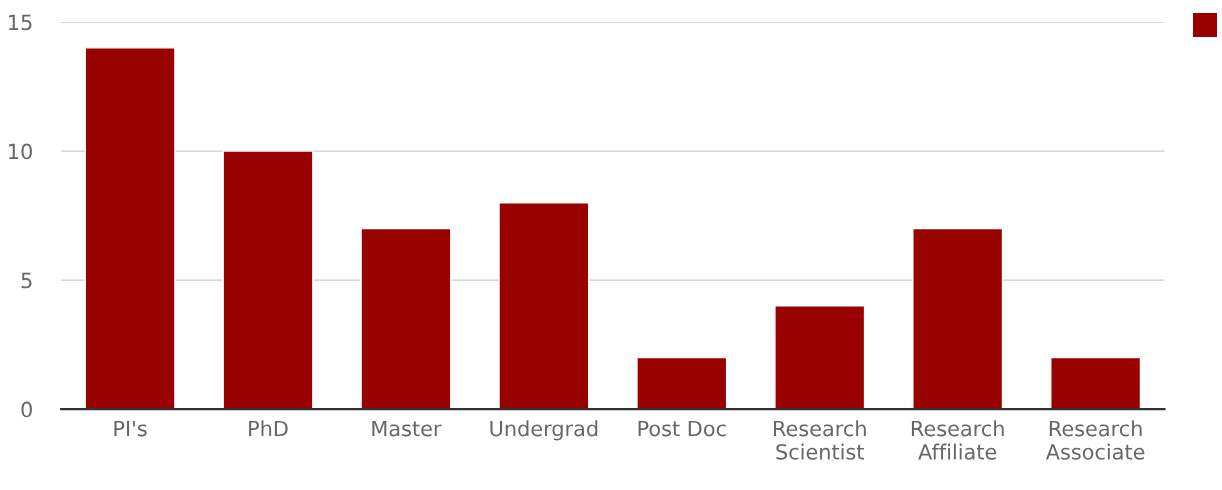 The image size is (1222, 490). Describe the element at coordinates (544, 430) in the screenshot. I see `x-tick-label: Undergrad` at that location.